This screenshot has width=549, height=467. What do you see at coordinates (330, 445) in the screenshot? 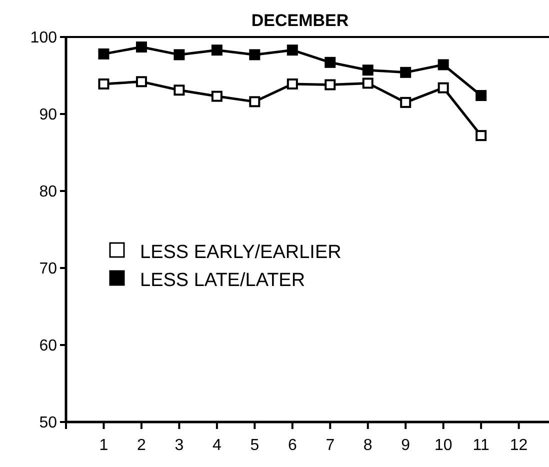
I see `x-tick-label: 7` at bounding box center [330, 445].